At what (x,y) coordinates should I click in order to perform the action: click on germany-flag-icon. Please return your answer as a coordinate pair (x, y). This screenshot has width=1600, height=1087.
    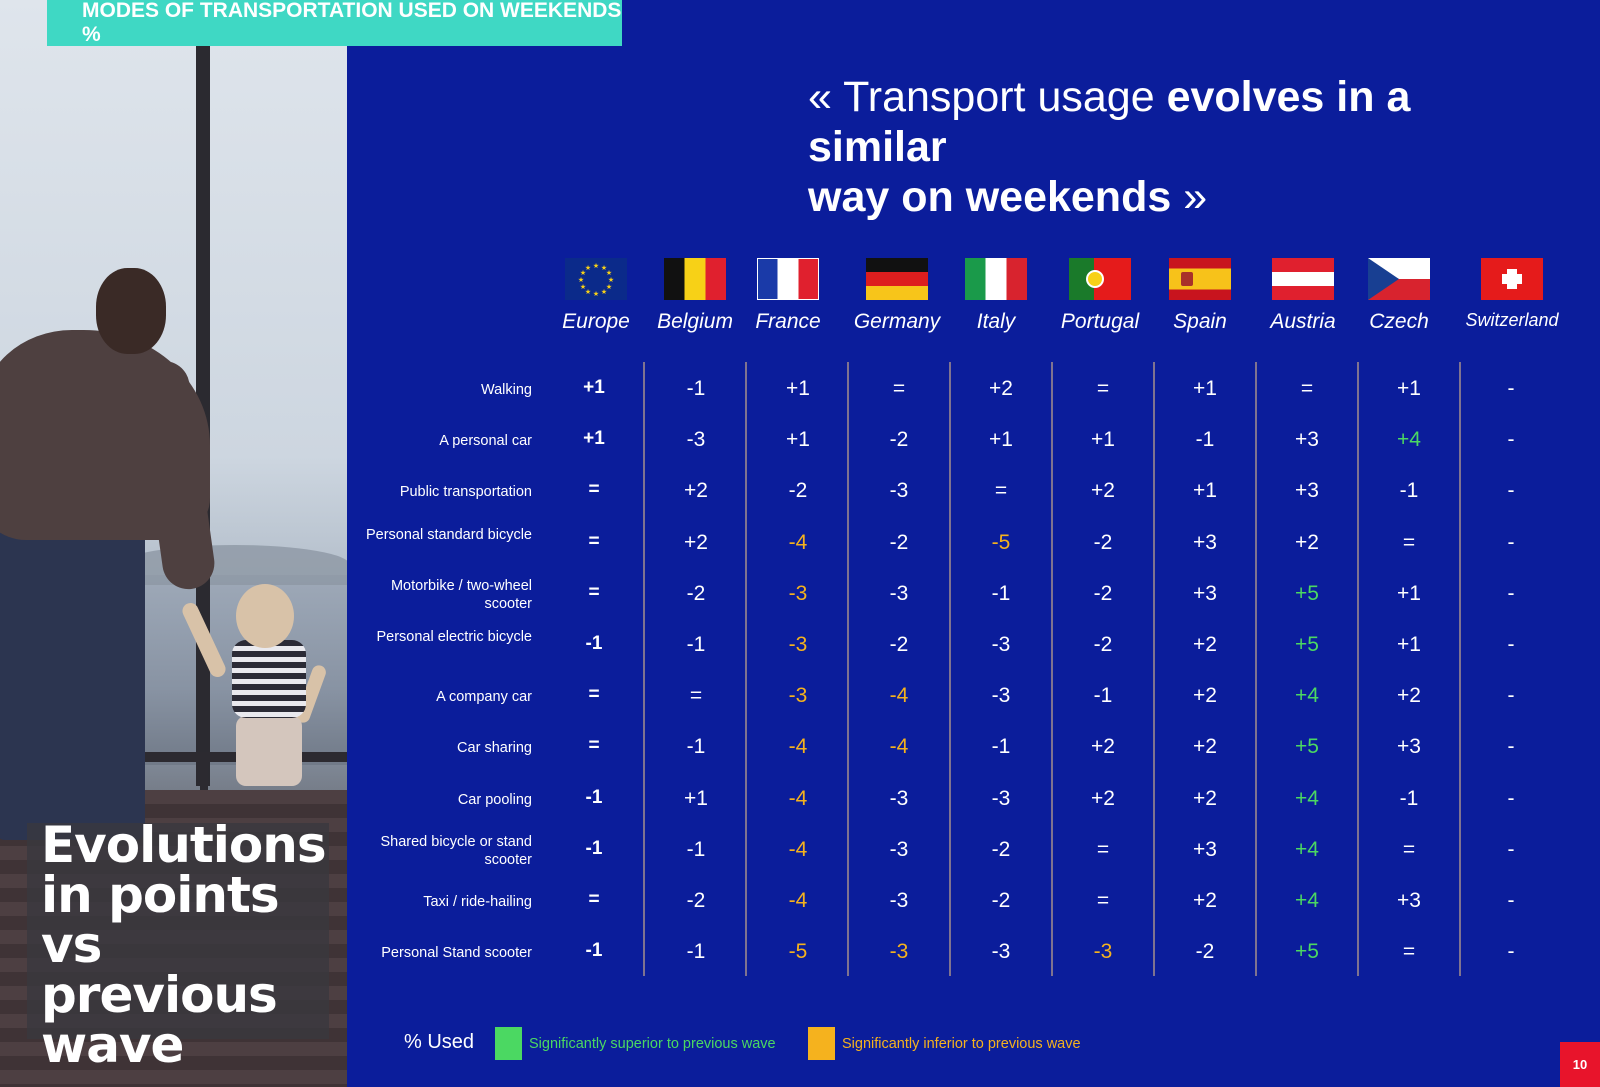
    Looking at the image, I should click on (897, 279).